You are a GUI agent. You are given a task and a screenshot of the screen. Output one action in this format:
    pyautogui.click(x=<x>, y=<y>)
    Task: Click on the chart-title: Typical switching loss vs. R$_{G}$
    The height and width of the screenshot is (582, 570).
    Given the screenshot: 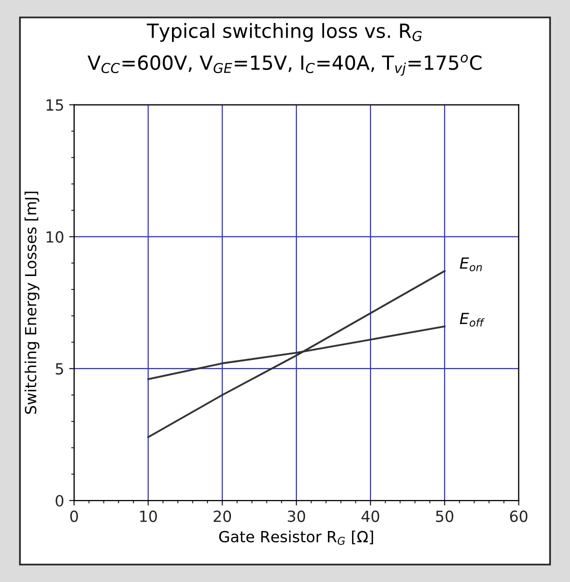 What is the action you would take?
    pyautogui.click(x=284, y=32)
    